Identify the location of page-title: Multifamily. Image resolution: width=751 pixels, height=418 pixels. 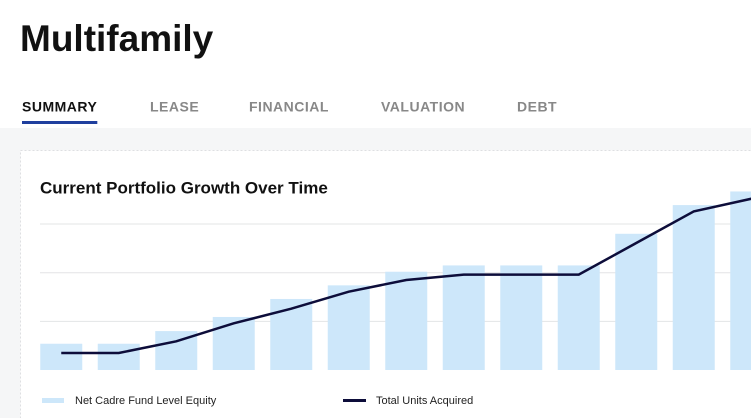
(117, 38).